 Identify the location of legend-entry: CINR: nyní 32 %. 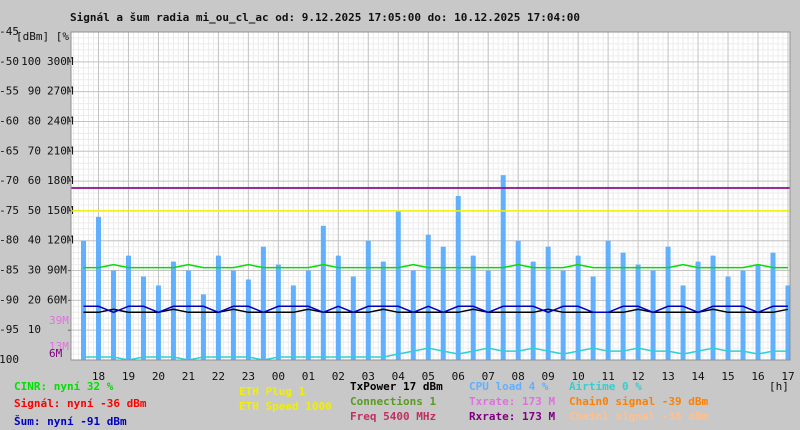
(64, 386).